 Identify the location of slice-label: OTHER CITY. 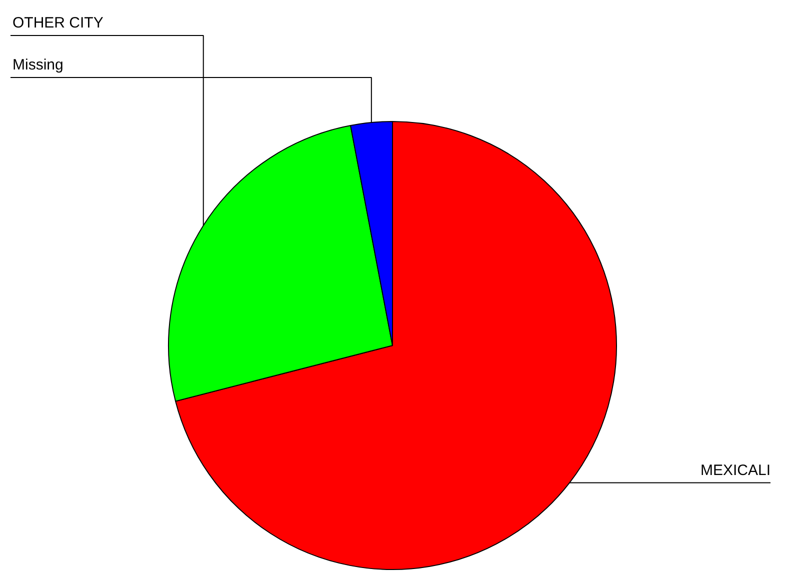
(58, 23).